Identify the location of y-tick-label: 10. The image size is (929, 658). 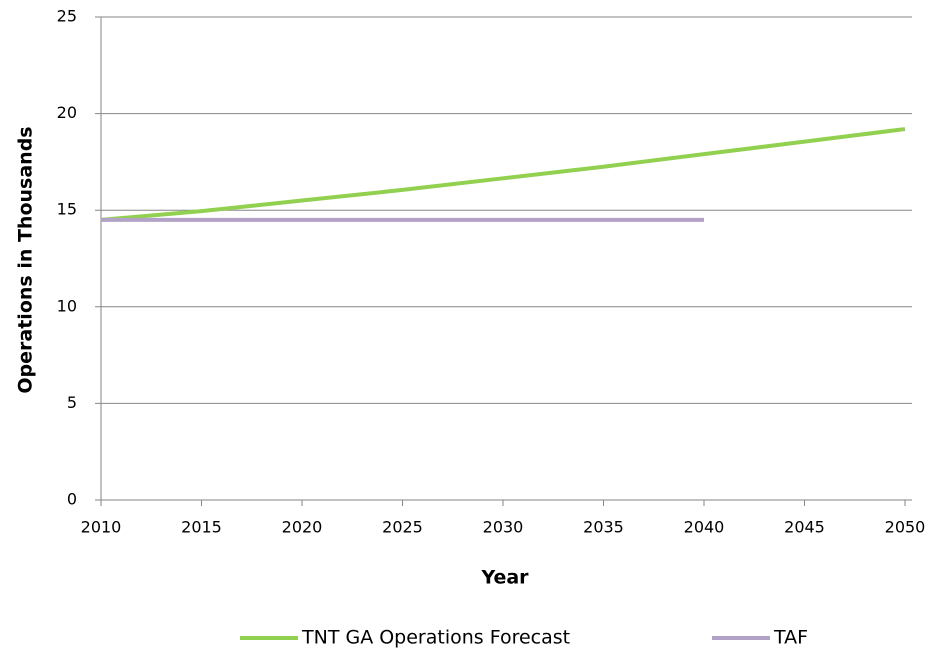
(67, 305).